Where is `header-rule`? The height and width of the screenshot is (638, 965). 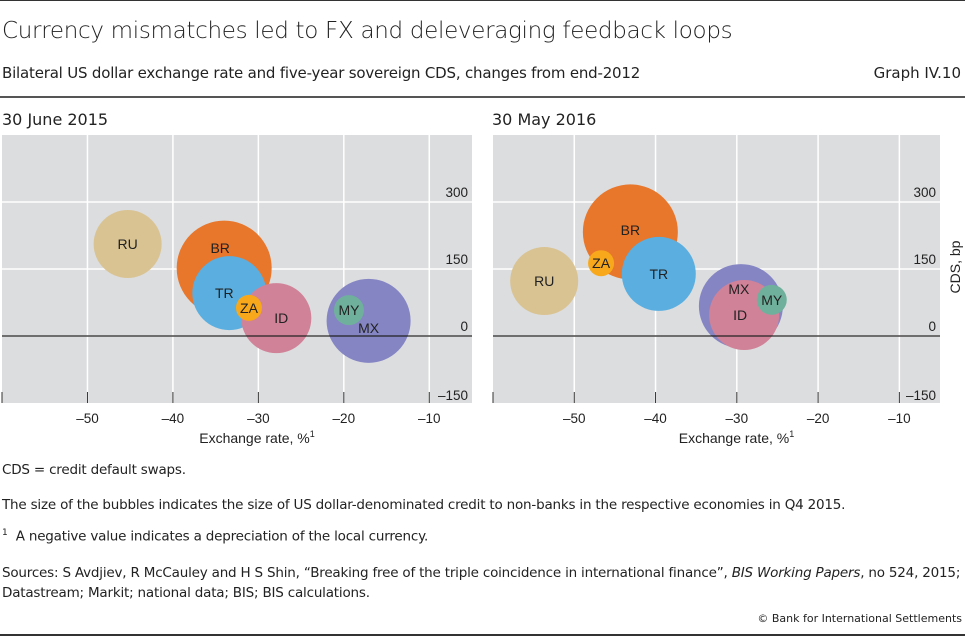
header-rule is located at coordinates (482, 97).